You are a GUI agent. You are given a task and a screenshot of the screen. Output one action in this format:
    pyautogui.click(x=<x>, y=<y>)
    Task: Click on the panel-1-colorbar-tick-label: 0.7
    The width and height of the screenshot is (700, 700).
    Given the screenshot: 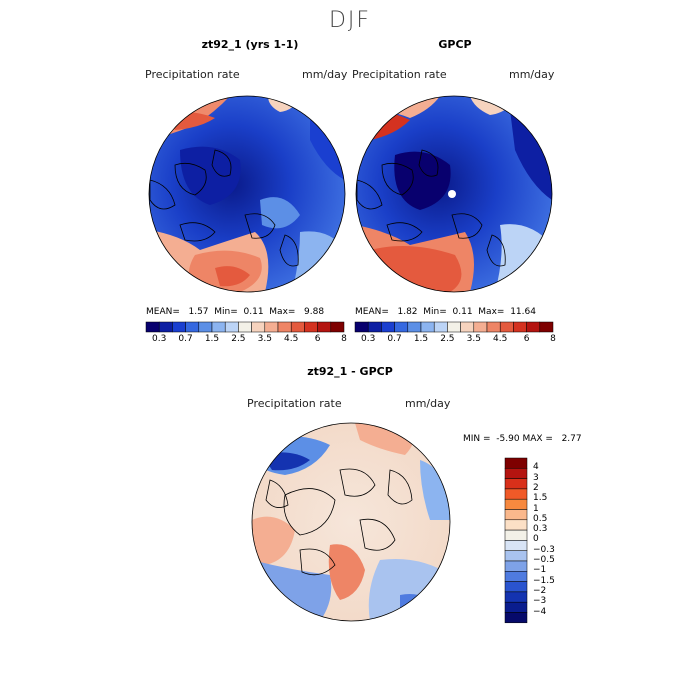 What is the action you would take?
    pyautogui.click(x=185, y=339)
    